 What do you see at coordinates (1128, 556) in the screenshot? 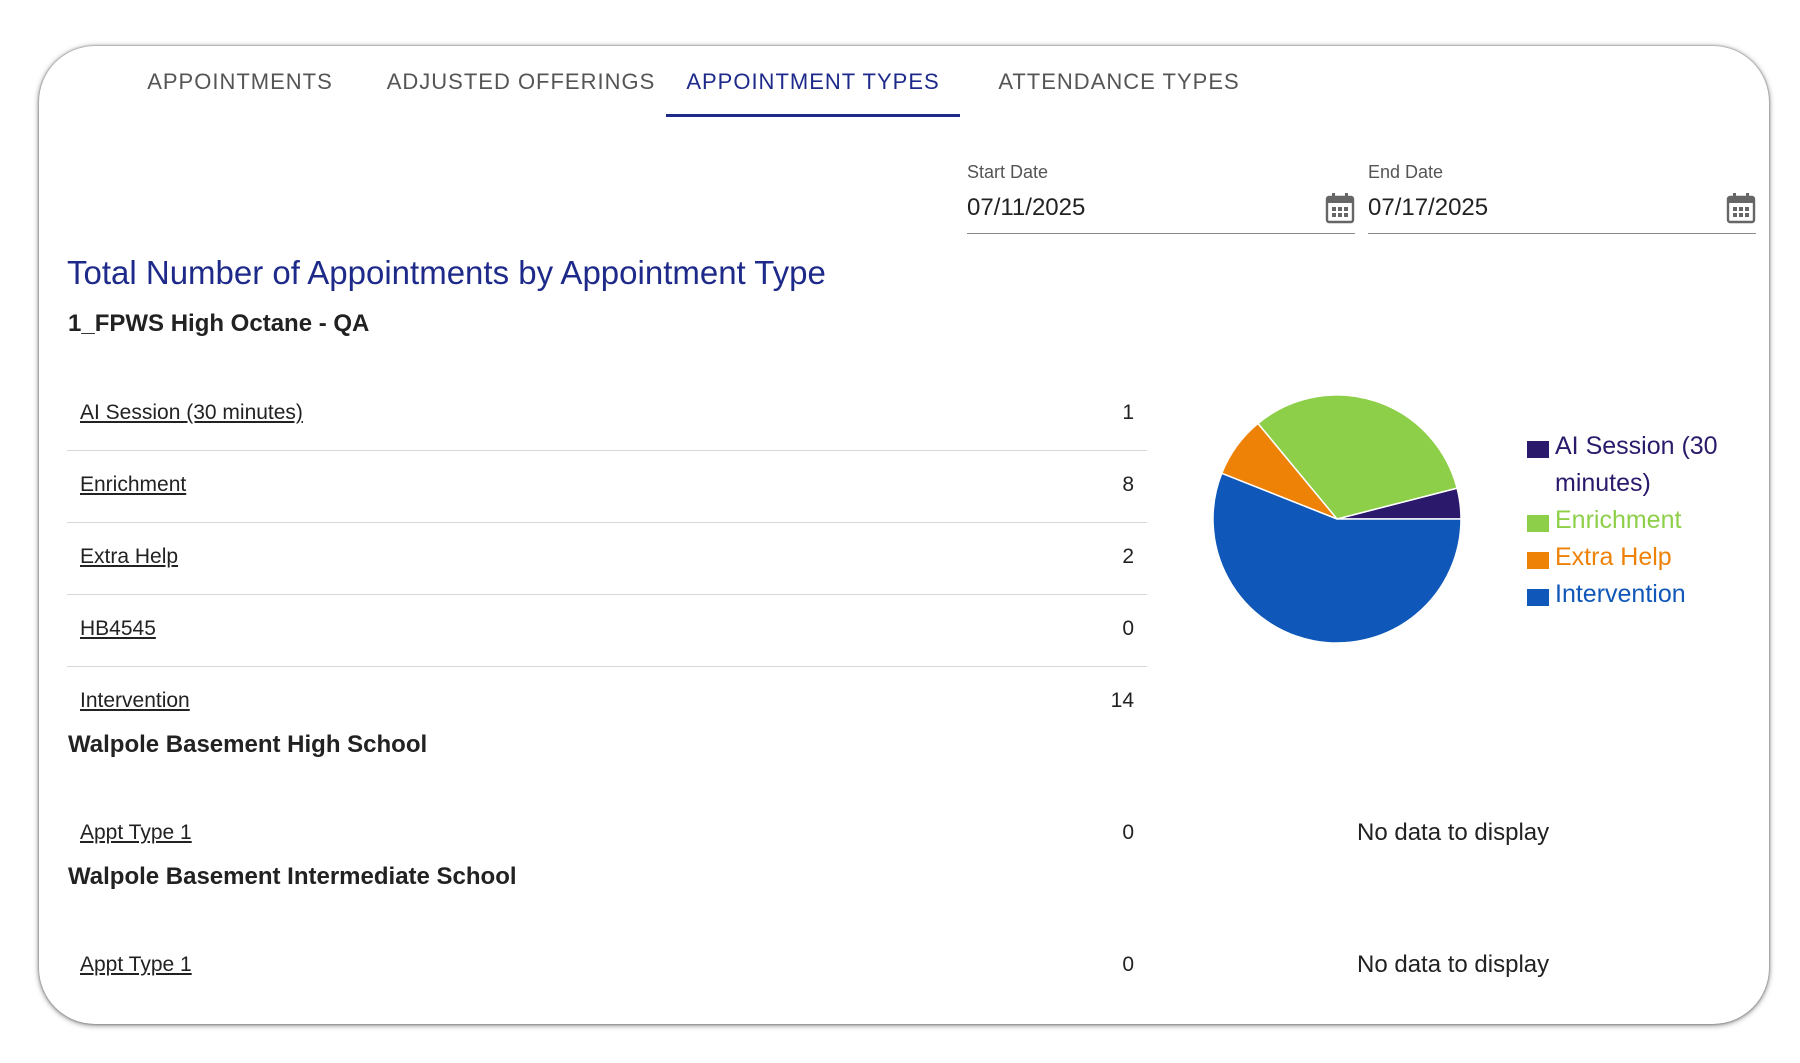
I see `appointment-count: 2` at bounding box center [1128, 556].